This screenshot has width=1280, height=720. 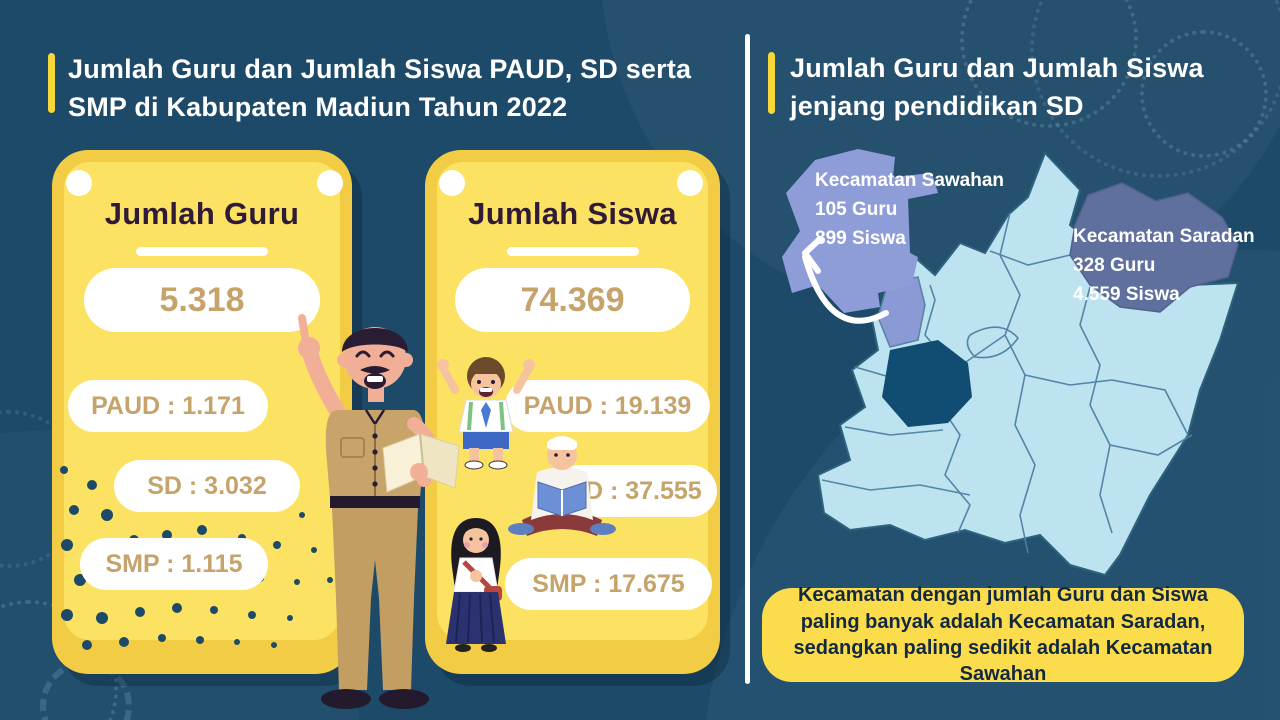 What do you see at coordinates (174, 564) in the screenshot?
I see `guru-smp-pill: SMP : 1.115` at bounding box center [174, 564].